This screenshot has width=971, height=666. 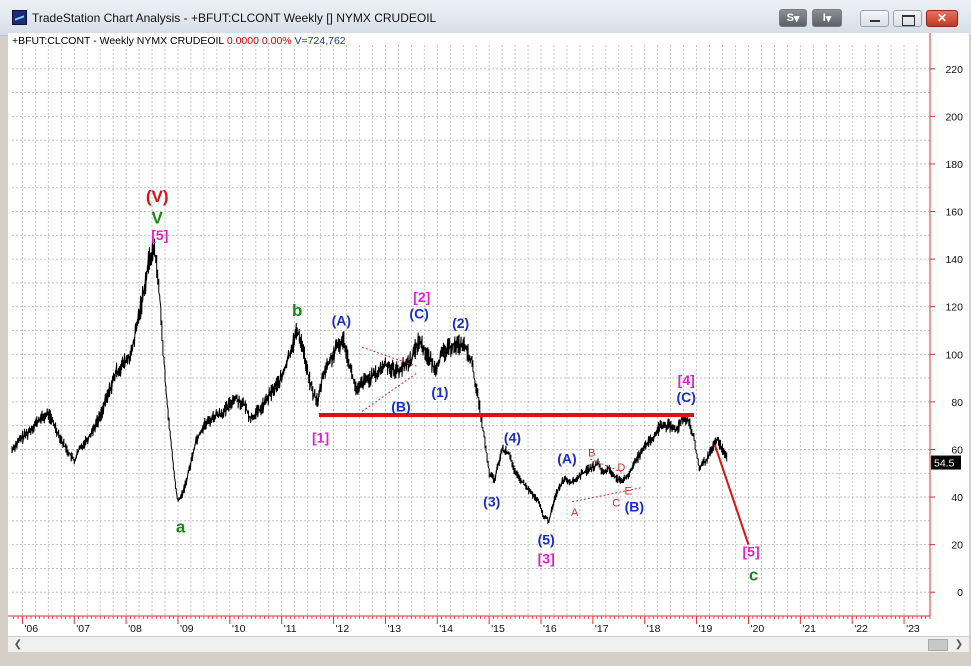 What do you see at coordinates (753, 574) in the screenshot?
I see `wave-label: c` at bounding box center [753, 574].